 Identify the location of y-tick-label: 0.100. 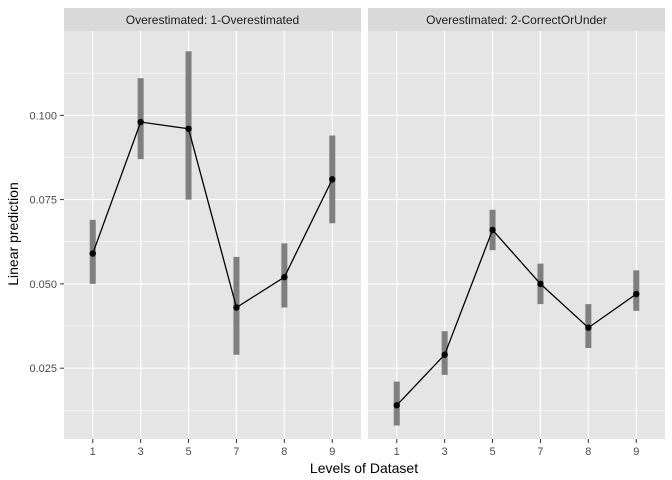
(43, 116).